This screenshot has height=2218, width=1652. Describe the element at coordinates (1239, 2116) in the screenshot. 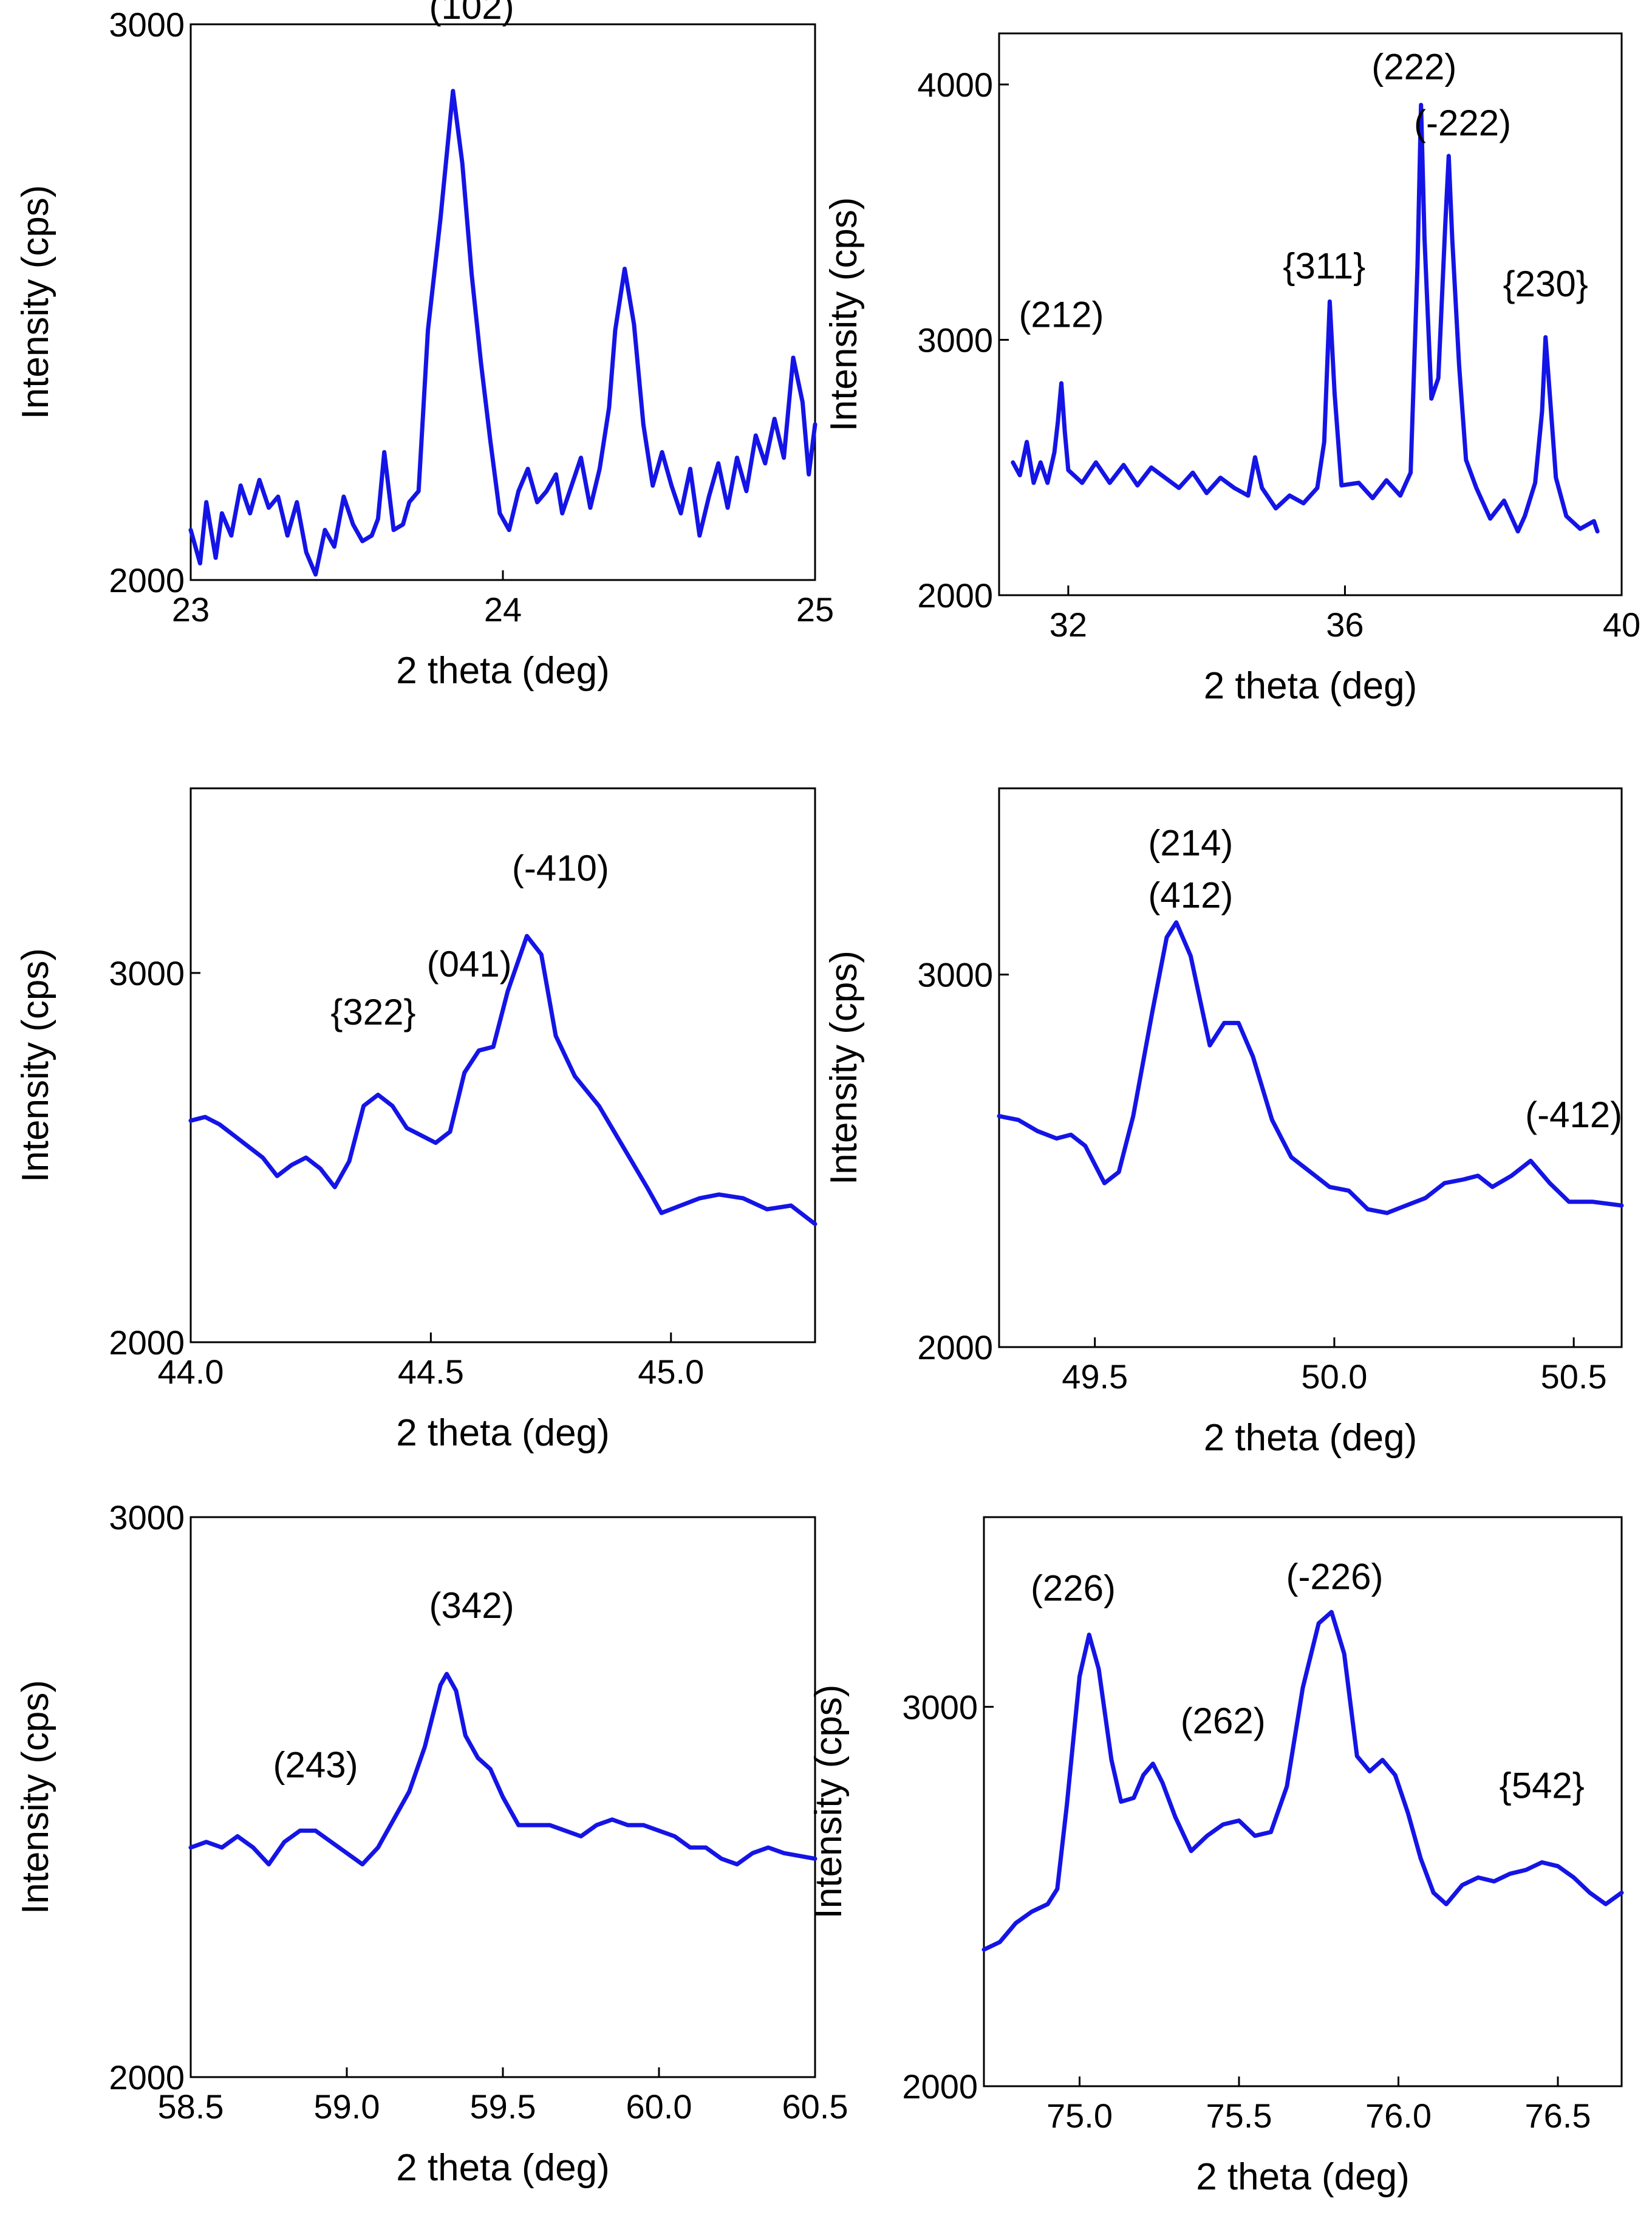

I see `x-tick-label: 75.5` at that location.